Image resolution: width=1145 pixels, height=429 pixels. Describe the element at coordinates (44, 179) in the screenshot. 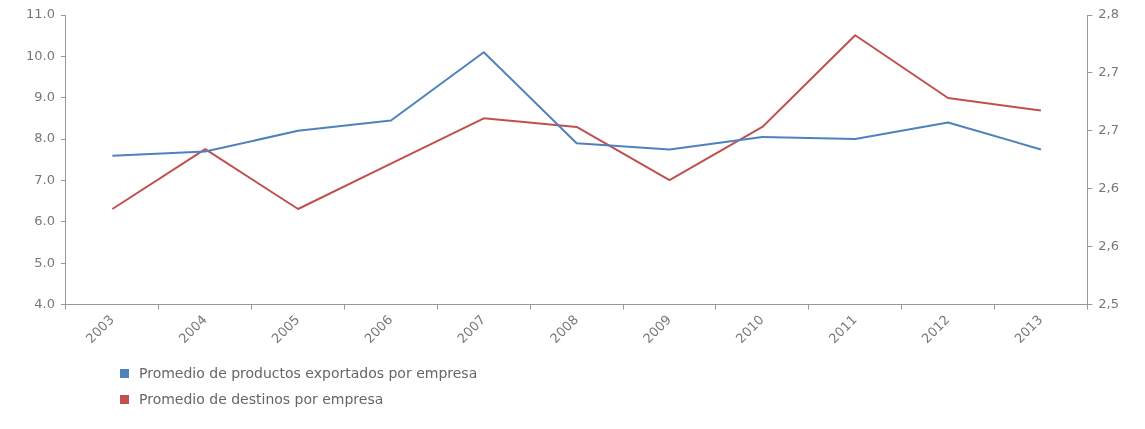

I see `y-tick-label: 7.0` at that location.